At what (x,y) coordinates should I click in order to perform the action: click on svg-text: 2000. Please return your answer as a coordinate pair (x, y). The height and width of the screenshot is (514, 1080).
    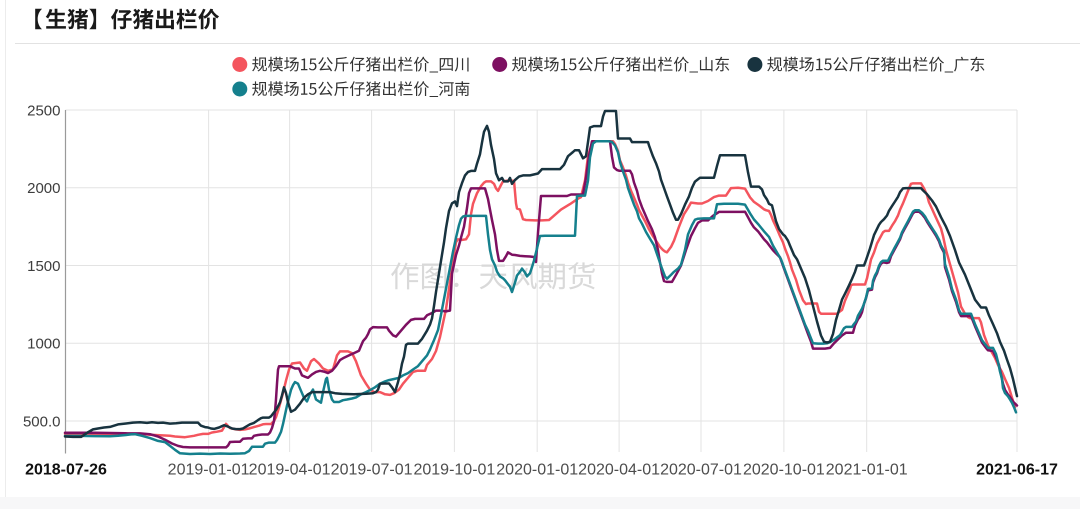
    Looking at the image, I should click on (43, 188).